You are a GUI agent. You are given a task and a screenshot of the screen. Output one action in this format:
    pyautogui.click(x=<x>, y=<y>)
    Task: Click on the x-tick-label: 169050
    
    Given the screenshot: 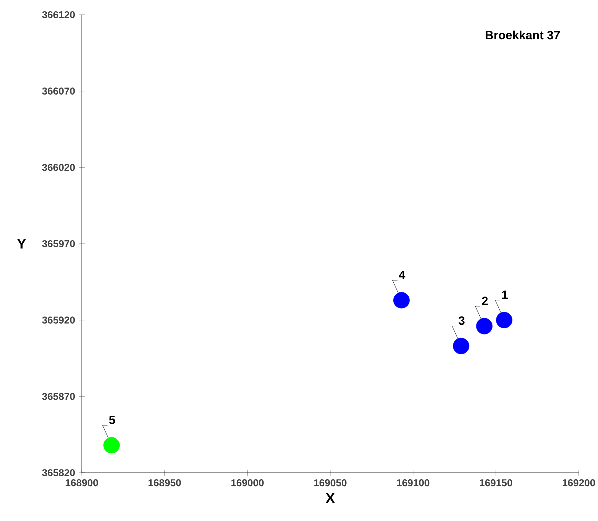 What is the action you would take?
    pyautogui.click(x=330, y=483)
    